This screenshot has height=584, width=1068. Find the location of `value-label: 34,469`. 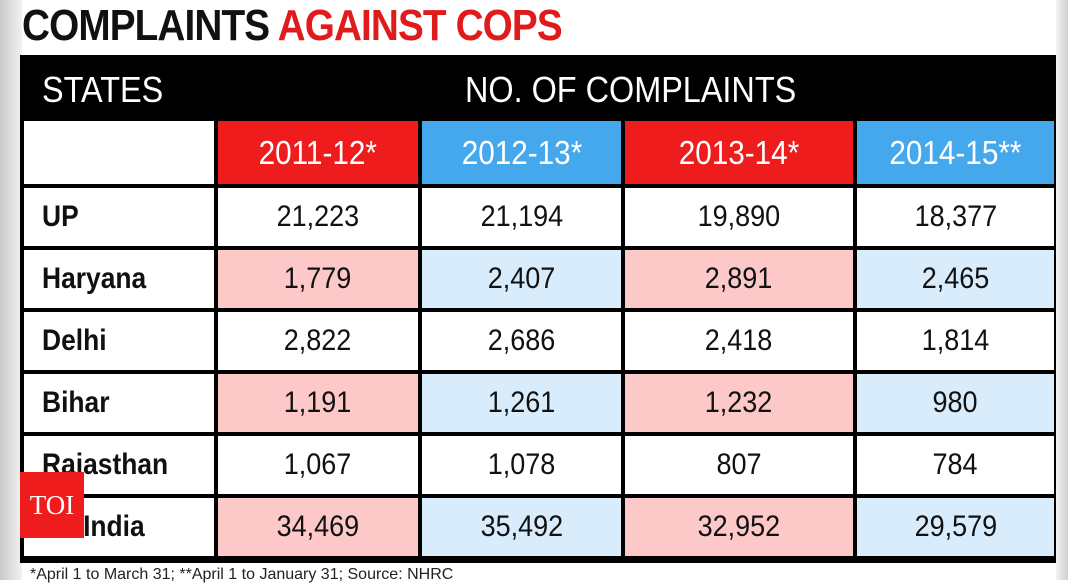

value-label: 34,469 is located at coordinates (318, 526).